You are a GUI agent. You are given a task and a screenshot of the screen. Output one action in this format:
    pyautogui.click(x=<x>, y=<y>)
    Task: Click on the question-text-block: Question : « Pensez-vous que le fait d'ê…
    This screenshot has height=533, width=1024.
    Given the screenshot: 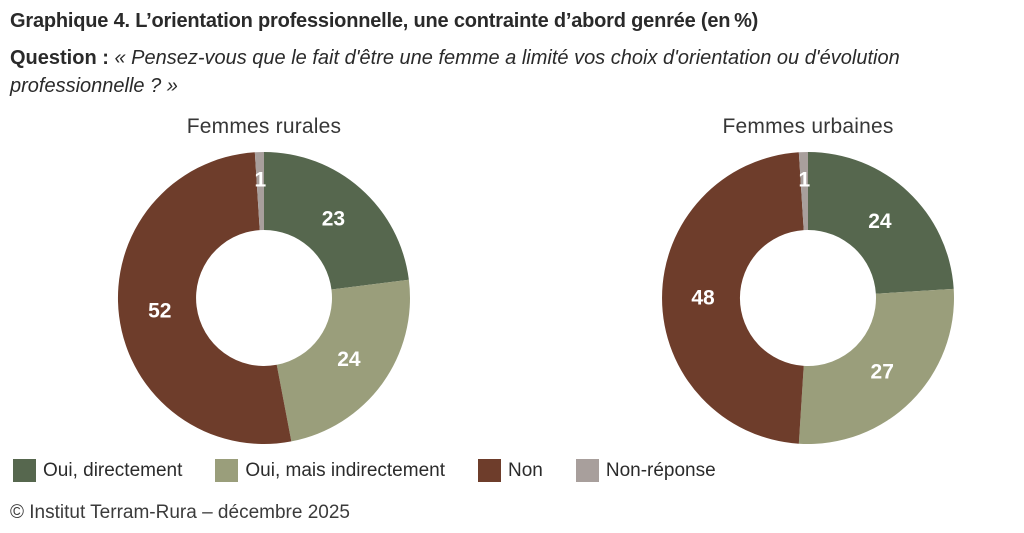 What is the action you would take?
    pyautogui.click(x=514, y=72)
    